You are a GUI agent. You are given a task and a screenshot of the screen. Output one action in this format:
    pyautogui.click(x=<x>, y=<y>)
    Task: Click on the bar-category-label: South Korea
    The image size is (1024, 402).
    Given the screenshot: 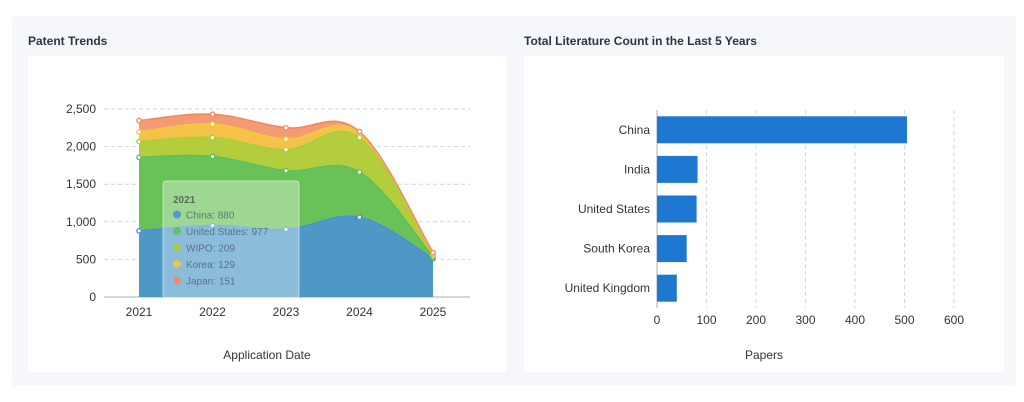 What is the action you would take?
    pyautogui.click(x=616, y=249)
    